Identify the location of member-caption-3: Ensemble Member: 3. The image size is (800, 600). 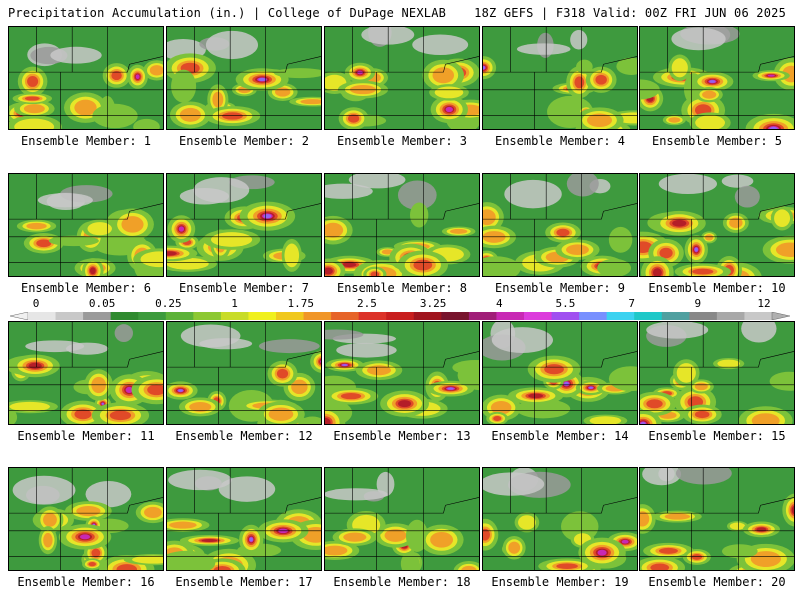
(402, 141).